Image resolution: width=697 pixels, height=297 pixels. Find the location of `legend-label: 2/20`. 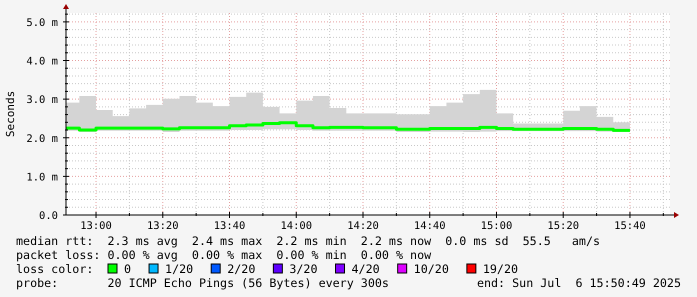

legend-label: 2/20 is located at coordinates (241, 269).